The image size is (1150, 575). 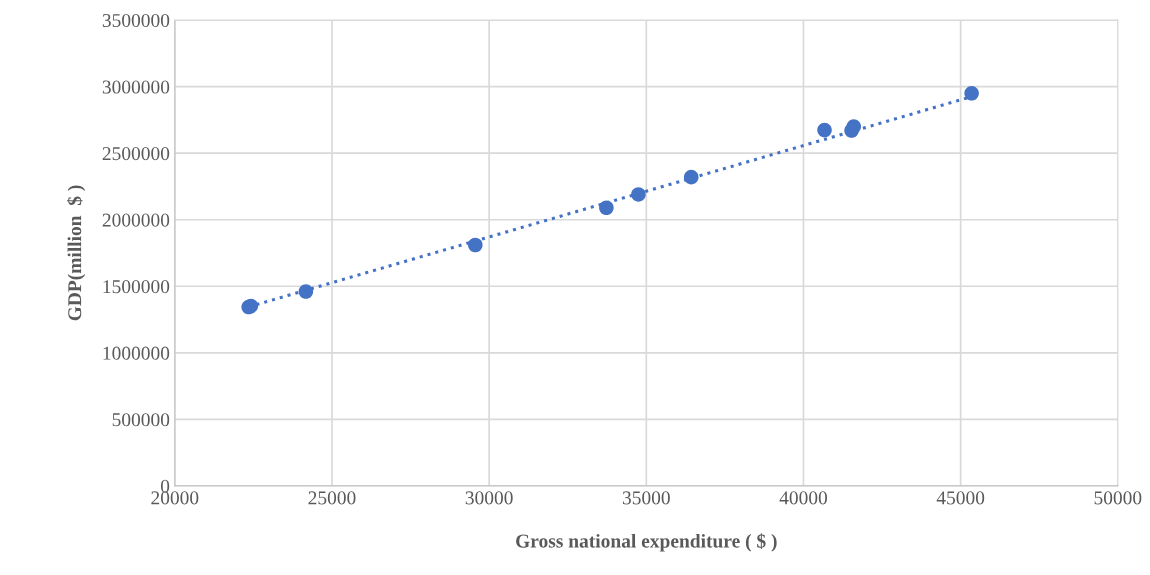 What do you see at coordinates (960, 498) in the screenshot?
I see `x-tick-label: 45000` at bounding box center [960, 498].